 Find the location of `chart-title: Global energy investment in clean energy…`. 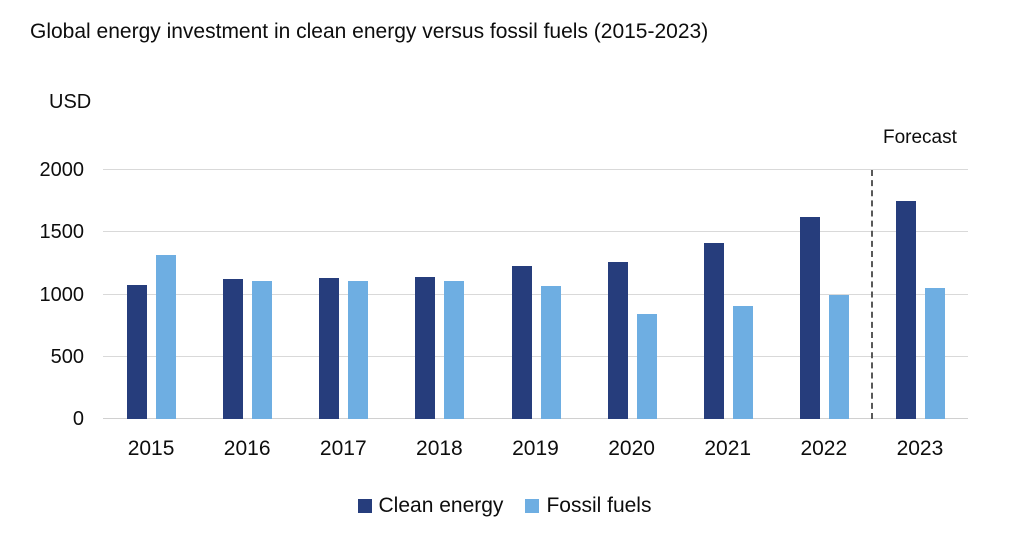

chart-title: Global energy investment in clean energy… is located at coordinates (369, 31).